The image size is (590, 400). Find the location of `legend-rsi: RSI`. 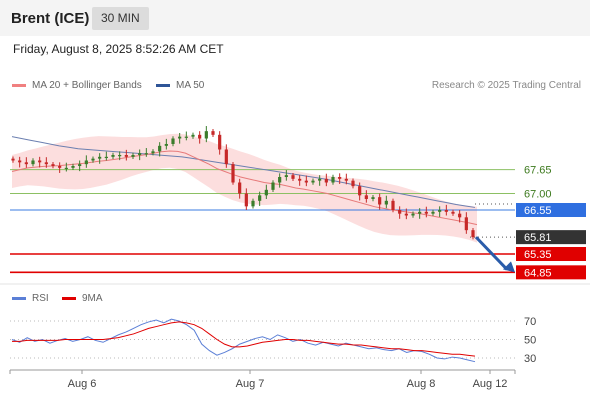

legend-rsi: RSI is located at coordinates (30, 298).